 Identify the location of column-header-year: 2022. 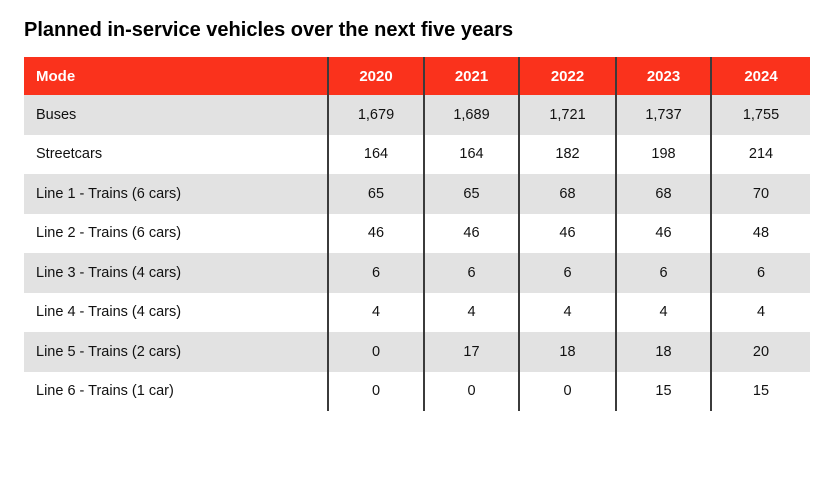
(568, 76).